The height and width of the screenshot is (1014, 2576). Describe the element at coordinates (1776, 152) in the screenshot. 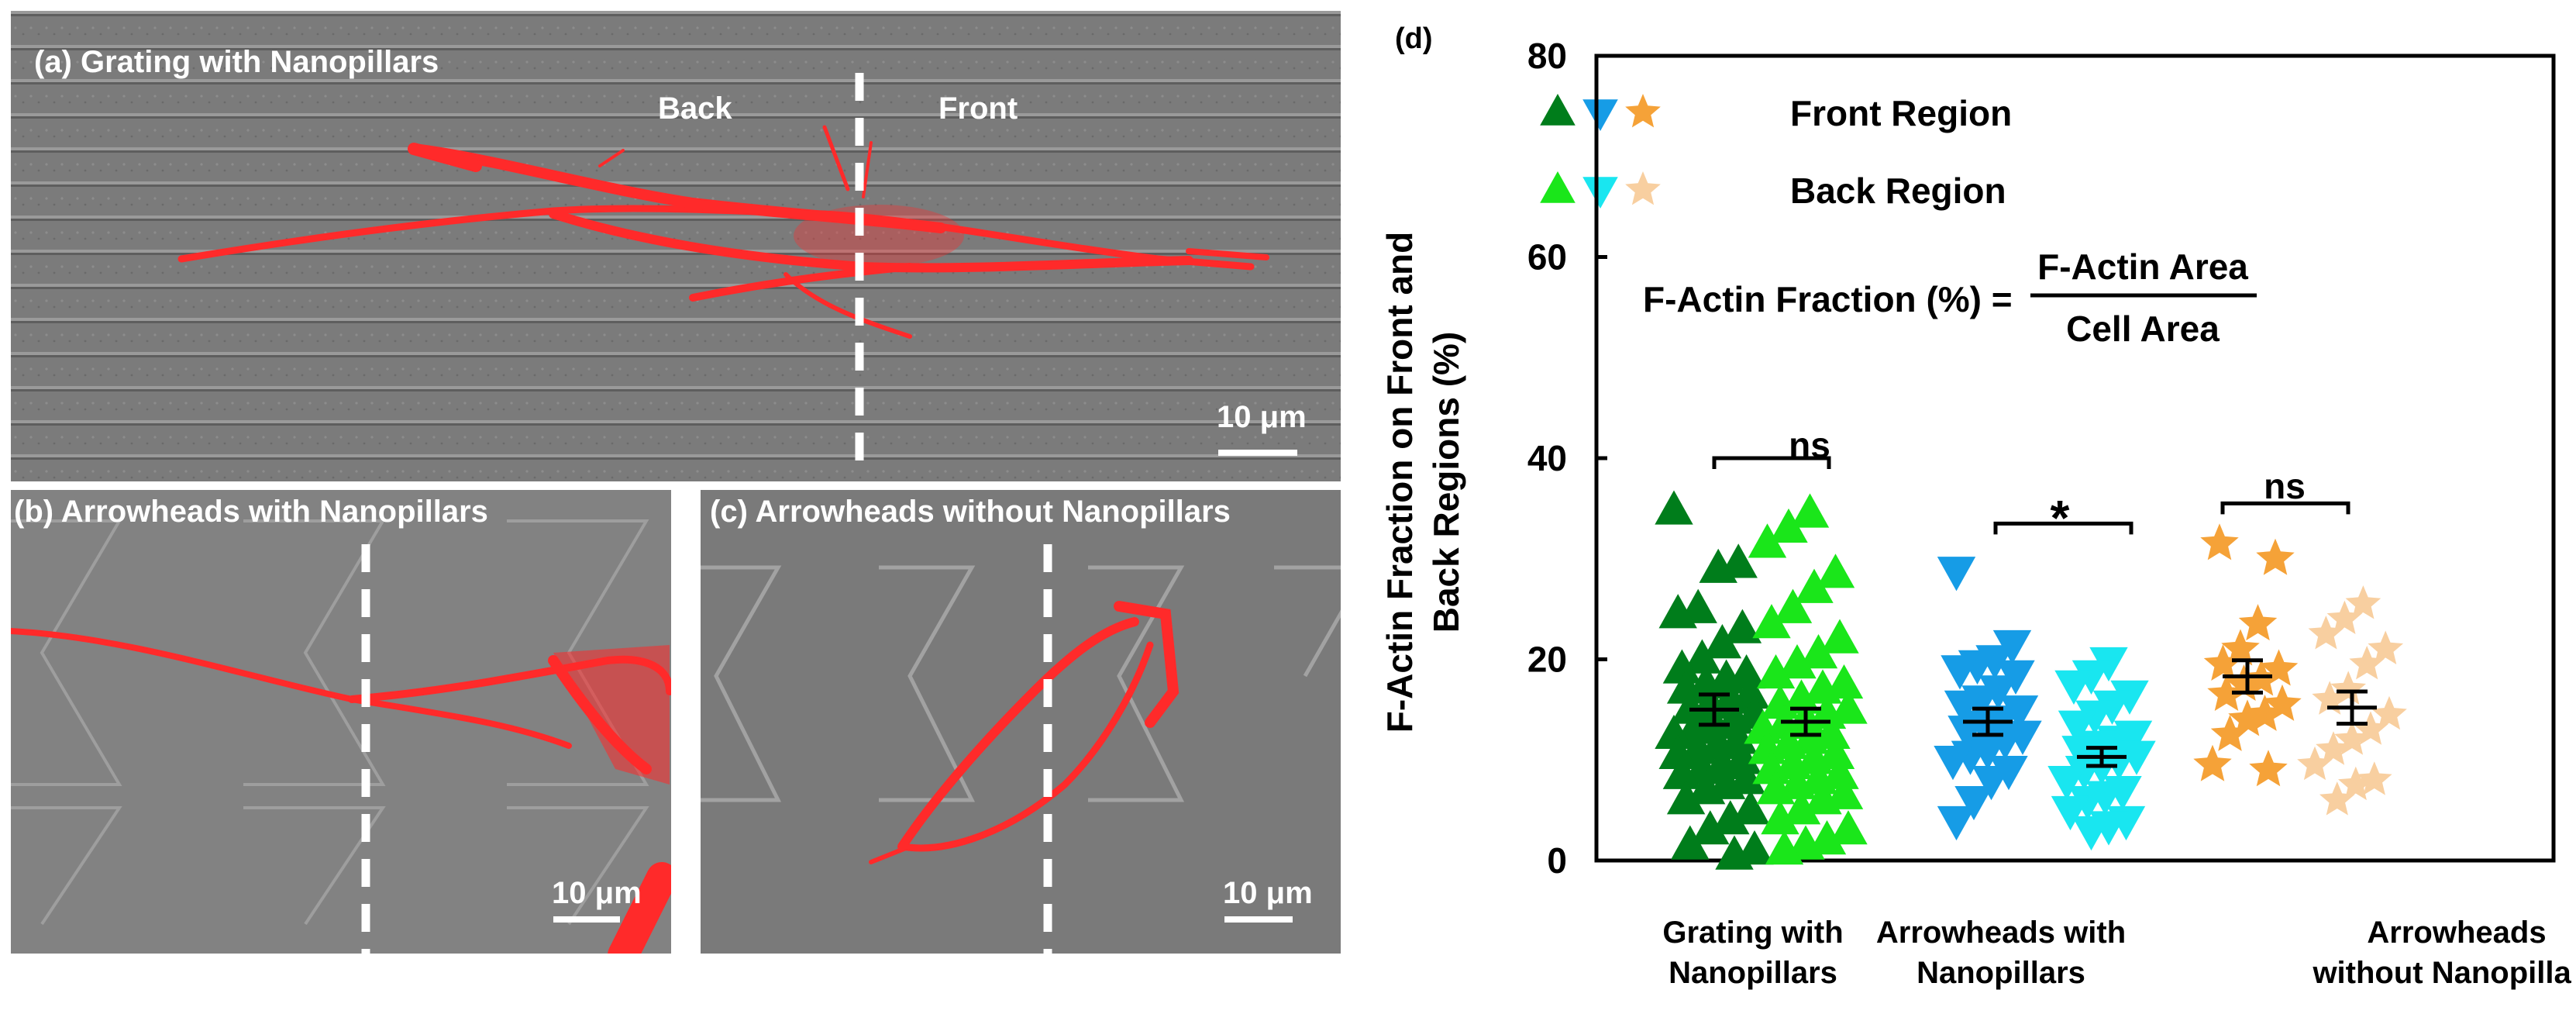

I see `legend: Front Region Back Region` at that location.